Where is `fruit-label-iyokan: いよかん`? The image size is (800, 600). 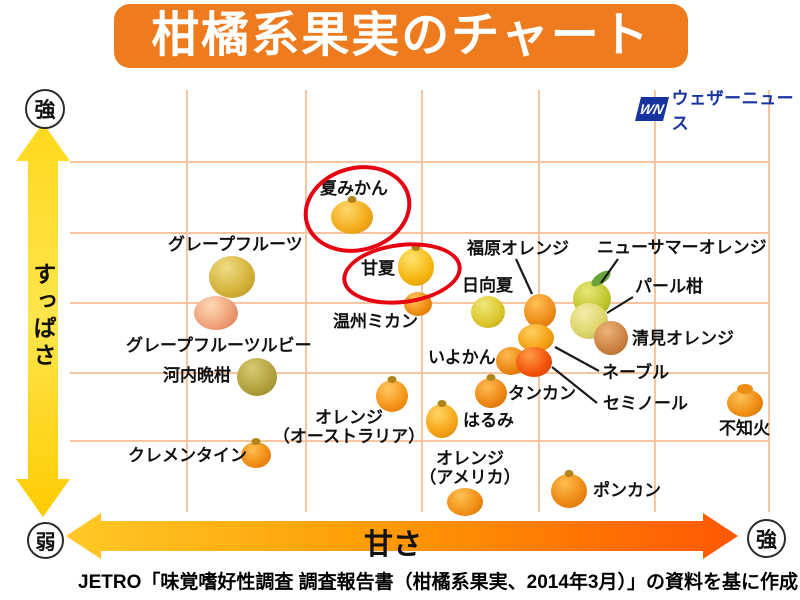
fruit-label-iyokan: いよかん is located at coordinates (462, 357).